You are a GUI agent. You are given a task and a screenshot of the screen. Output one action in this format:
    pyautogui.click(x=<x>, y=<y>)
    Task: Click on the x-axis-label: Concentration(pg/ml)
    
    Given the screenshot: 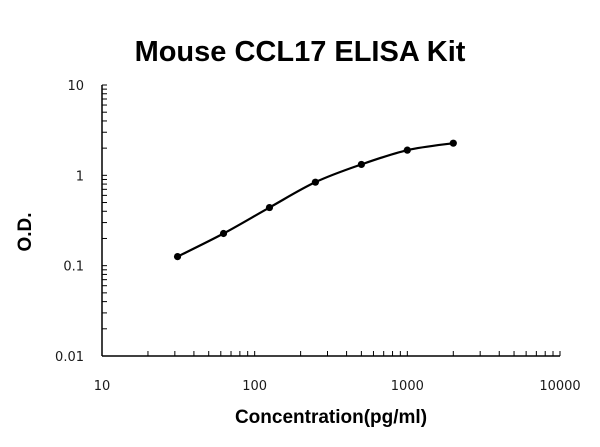 What is the action you would take?
    pyautogui.click(x=331, y=417)
    